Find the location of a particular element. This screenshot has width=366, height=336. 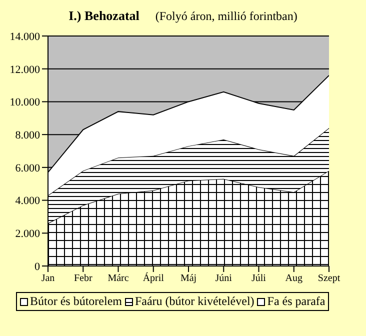

chart-subtitle: (Folyó áron, millió forintban) is located at coordinates (226, 16).